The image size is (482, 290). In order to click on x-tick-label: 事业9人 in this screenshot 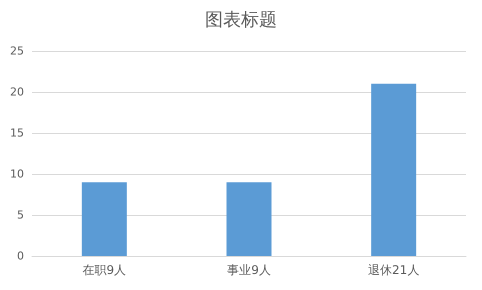, I will do `click(249, 270)`.